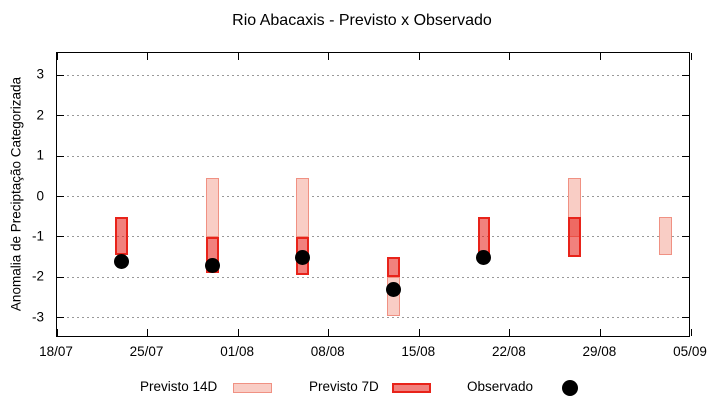 The image size is (720, 400). I want to click on y-tick-label: 2, so click(40, 115).